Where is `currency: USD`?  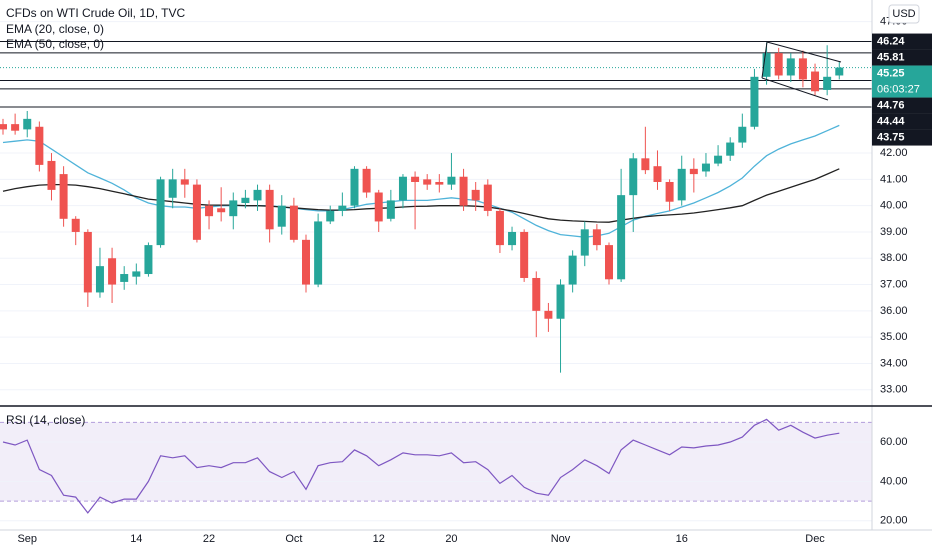
currency: USD is located at coordinates (903, 14).